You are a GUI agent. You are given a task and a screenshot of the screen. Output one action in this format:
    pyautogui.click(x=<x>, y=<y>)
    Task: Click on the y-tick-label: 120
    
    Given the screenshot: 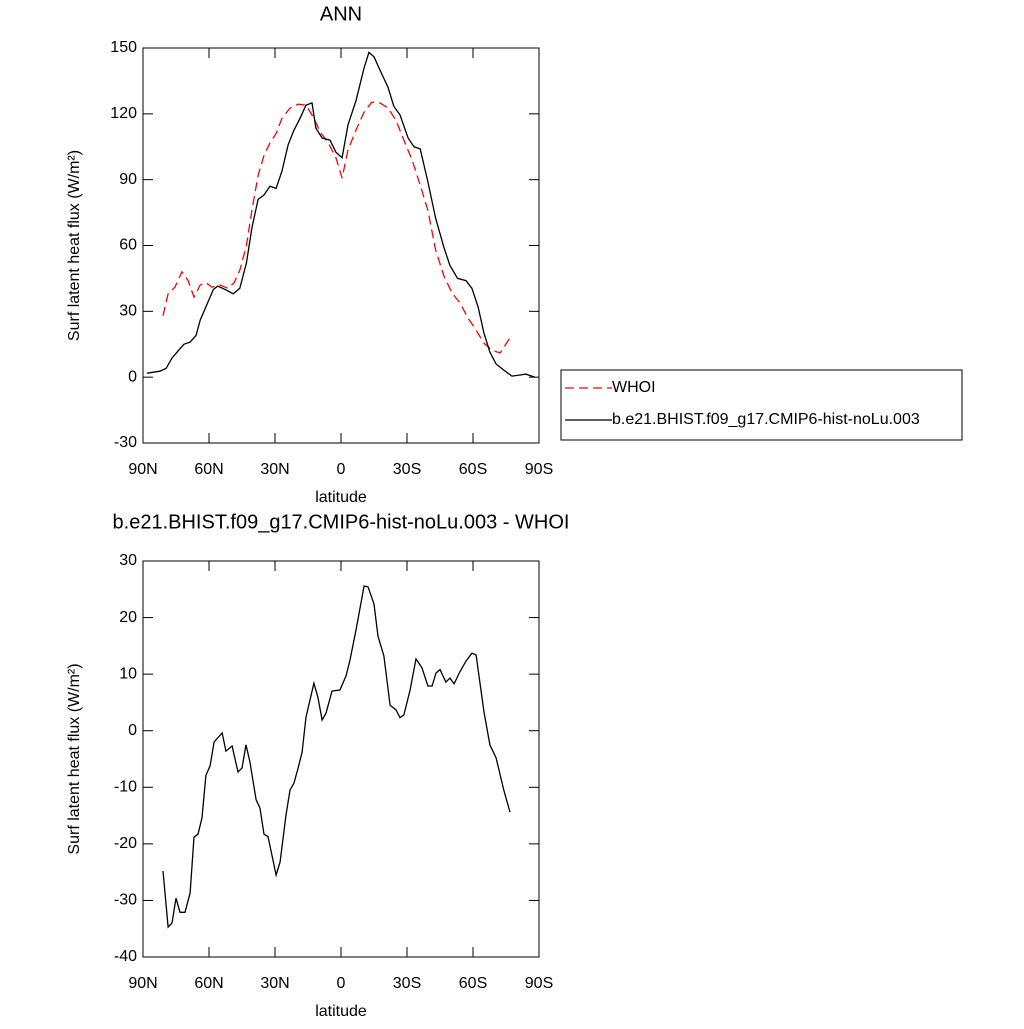 What is the action you would take?
    pyautogui.click(x=123, y=113)
    